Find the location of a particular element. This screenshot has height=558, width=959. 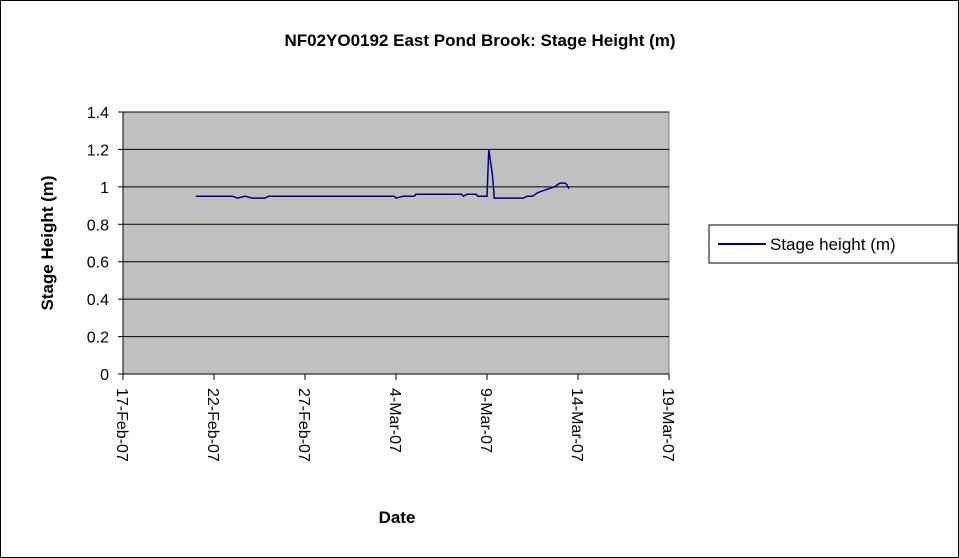

y-tick-label: 0.2 is located at coordinates (98, 338).